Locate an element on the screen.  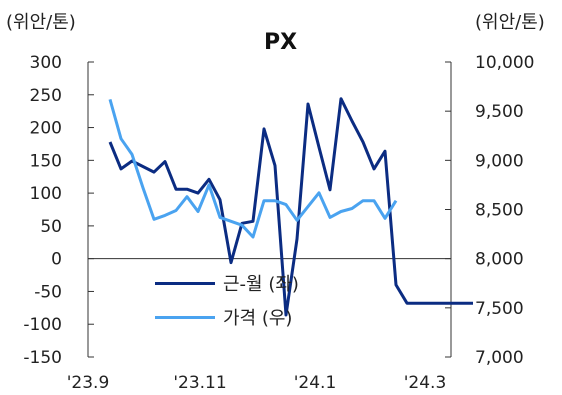
right-axis-tick-label: 8,000 is located at coordinates (499, 260).